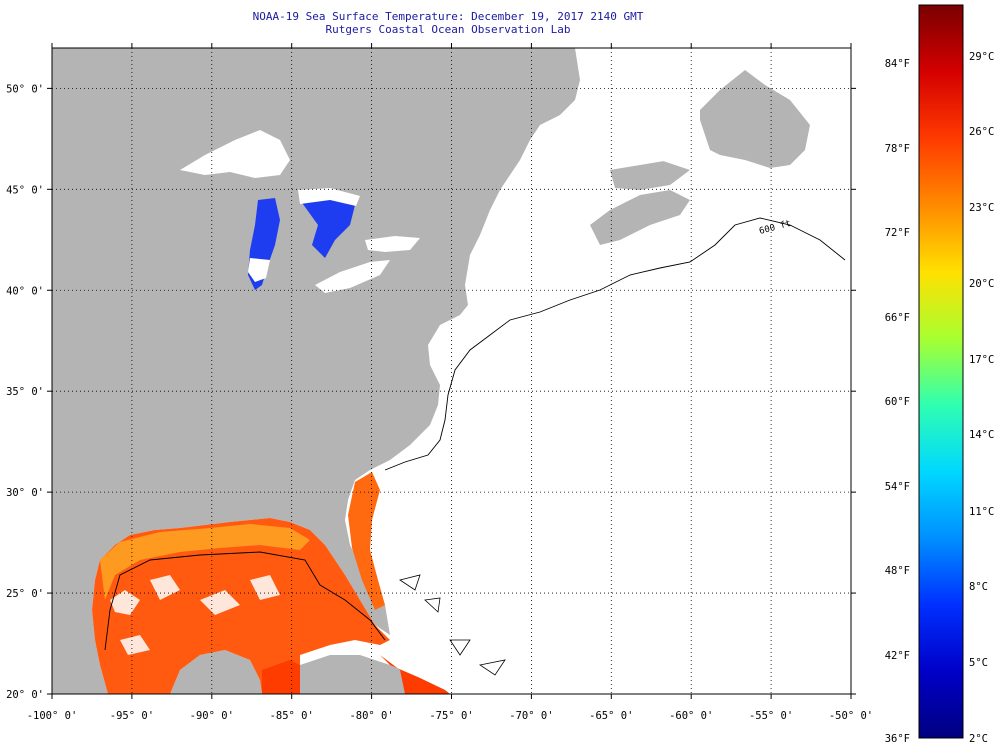 The width and height of the screenshot is (1000, 754). What do you see at coordinates (25, 594) in the screenshot?
I see `lat-tick-label: 25° 0'` at bounding box center [25, 594].